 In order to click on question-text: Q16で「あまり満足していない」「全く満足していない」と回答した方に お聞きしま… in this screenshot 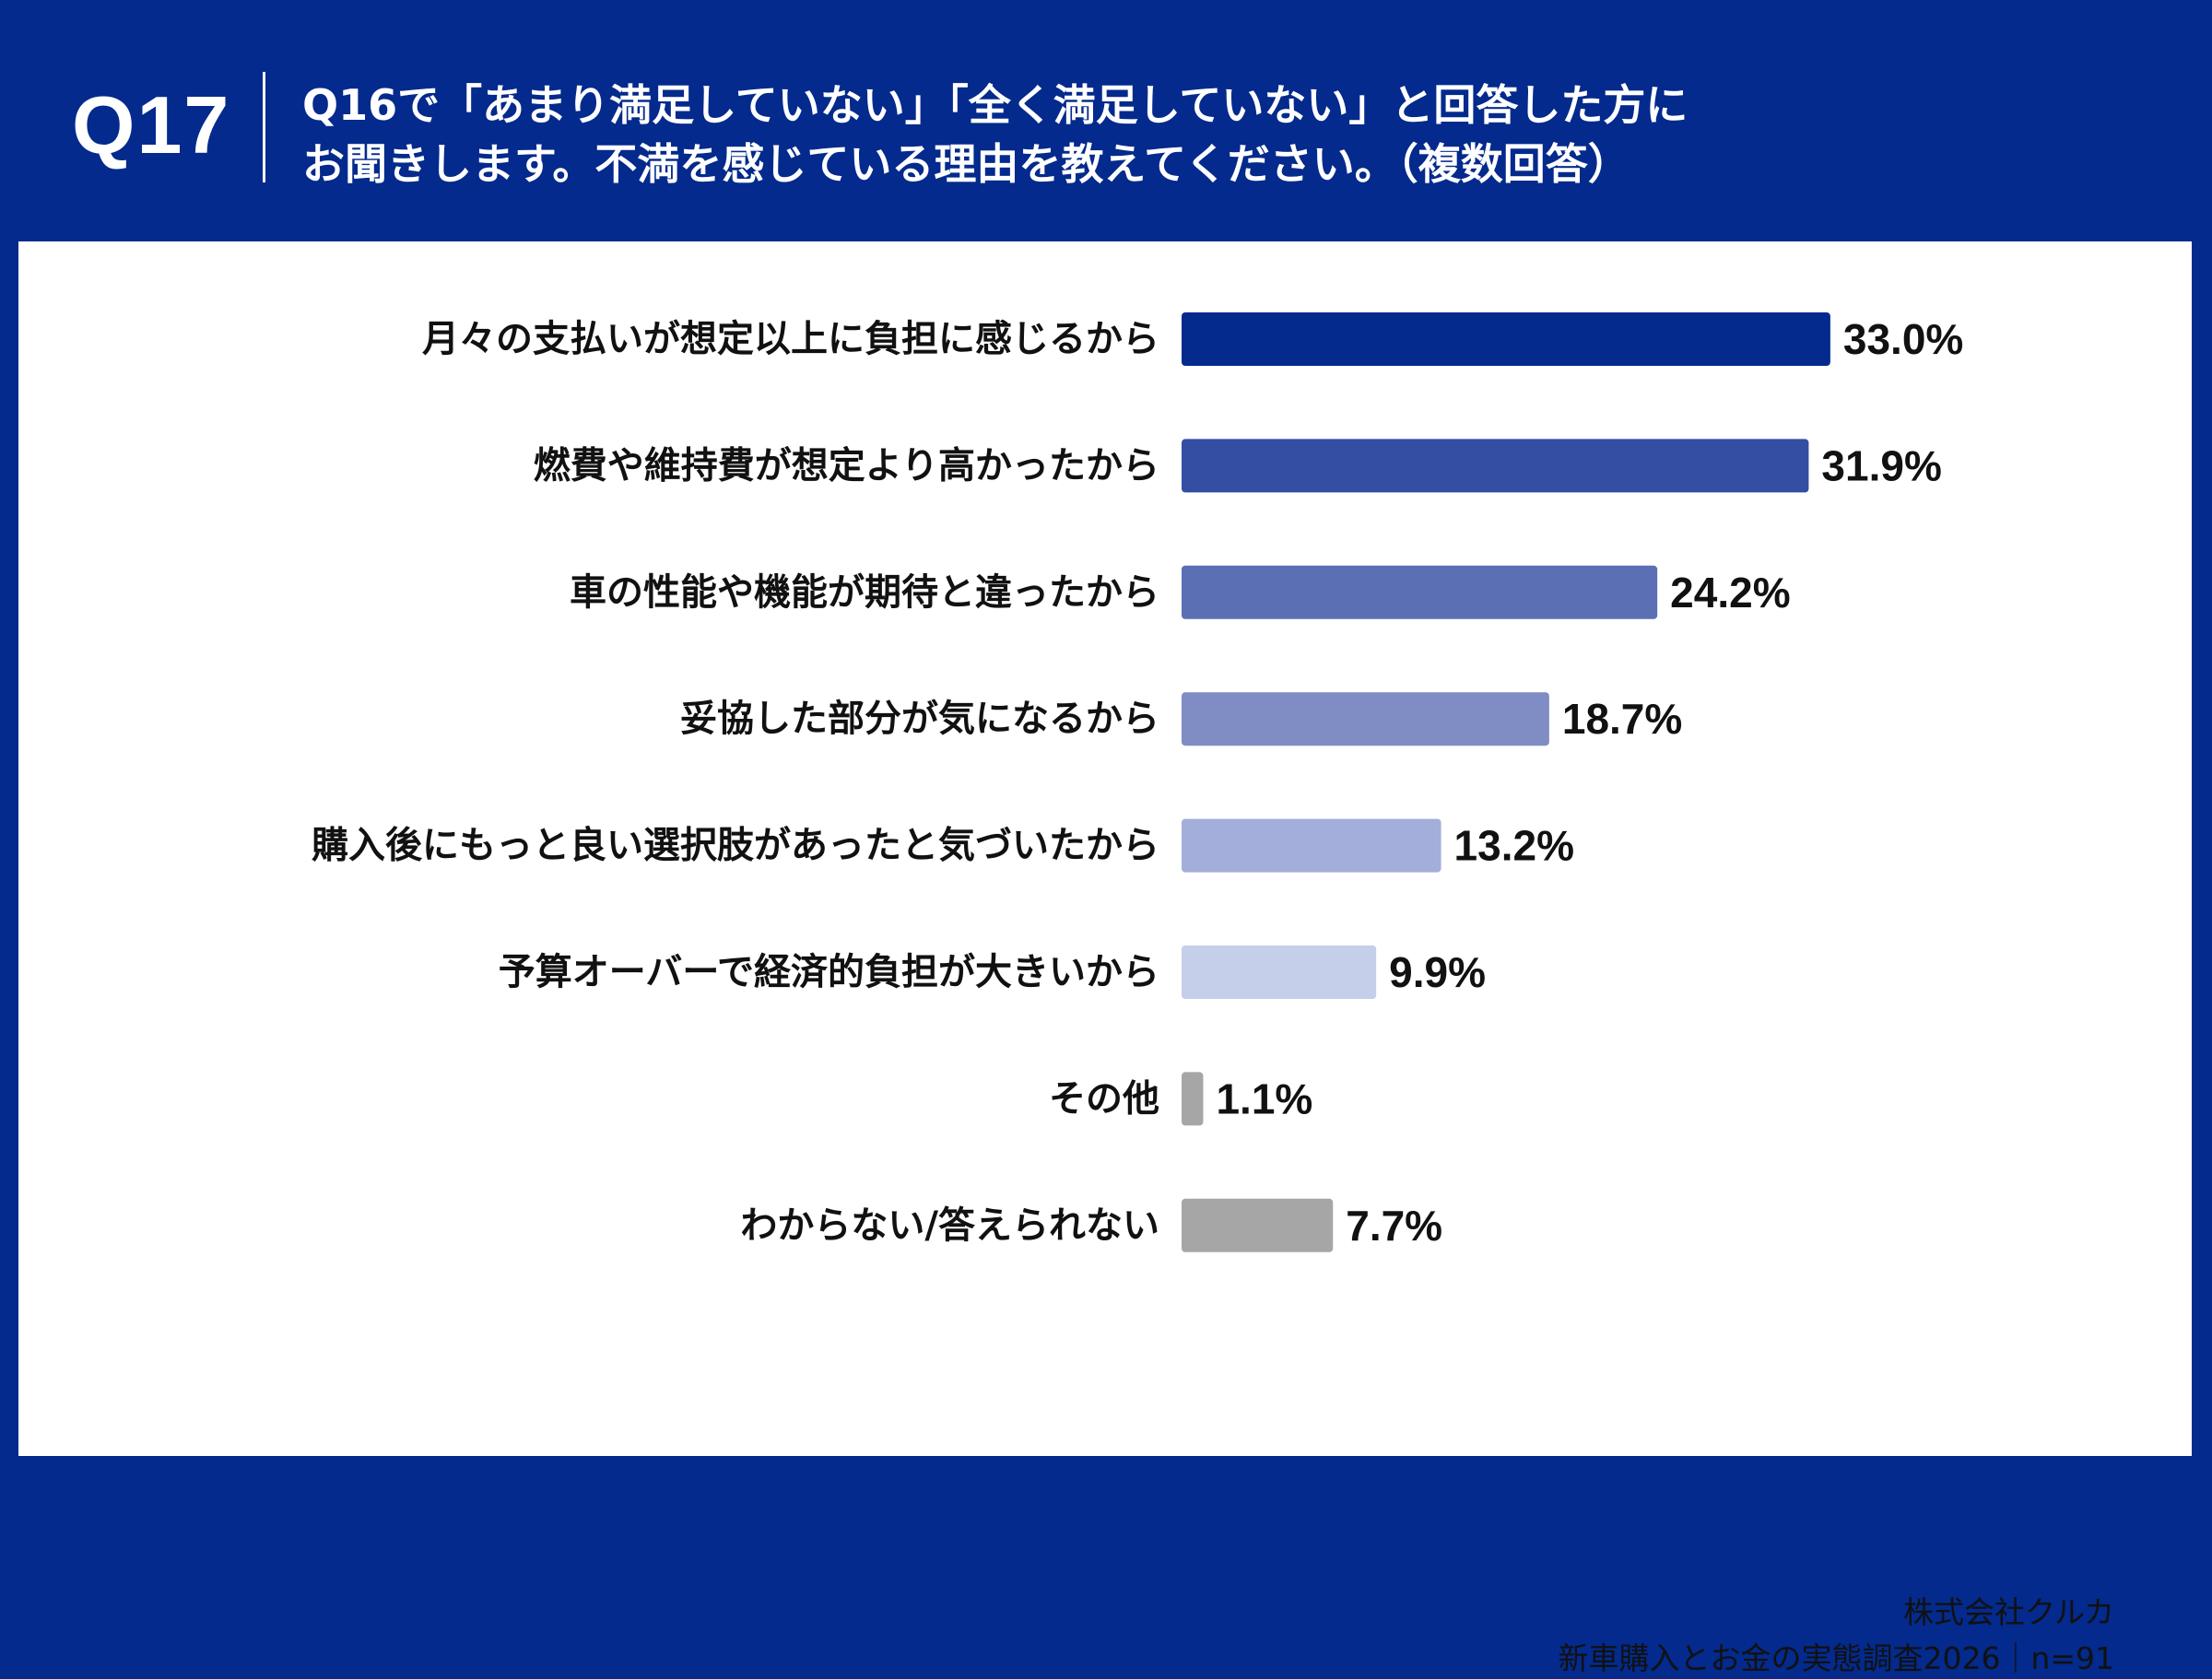, I will do `click(1177, 135)`.